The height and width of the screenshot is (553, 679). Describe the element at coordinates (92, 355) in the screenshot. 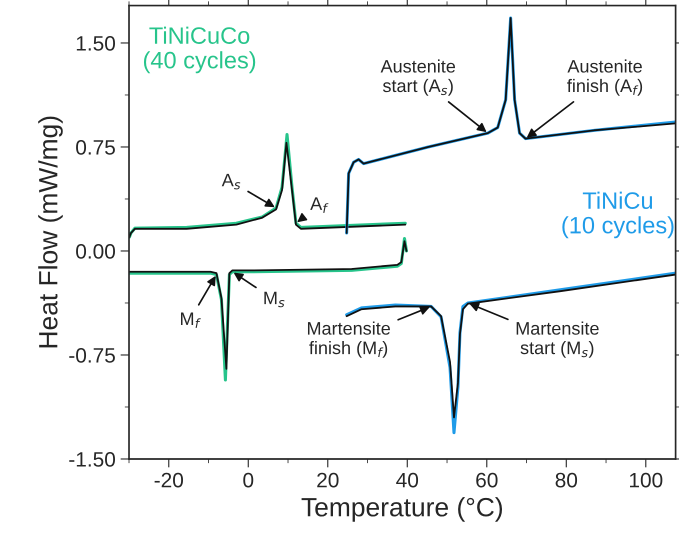

I see `y-tick-label: -0.75` at that location.